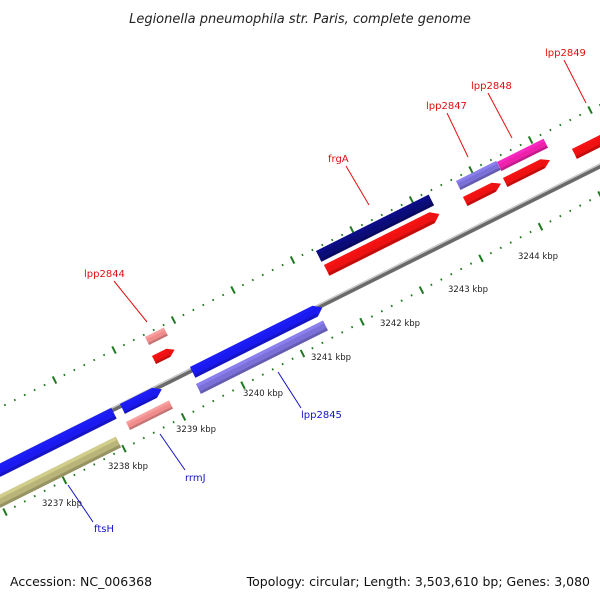 The image size is (600, 600). I want to click on scale-label: 3241 kbp, so click(331, 358).